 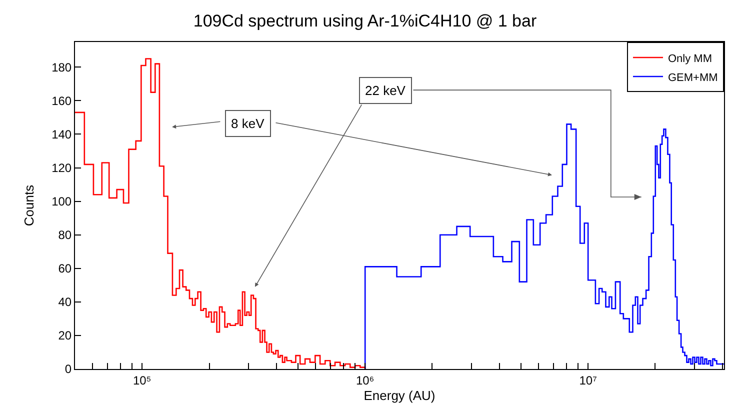 I want to click on y-tick-label: 160, so click(x=62, y=101).